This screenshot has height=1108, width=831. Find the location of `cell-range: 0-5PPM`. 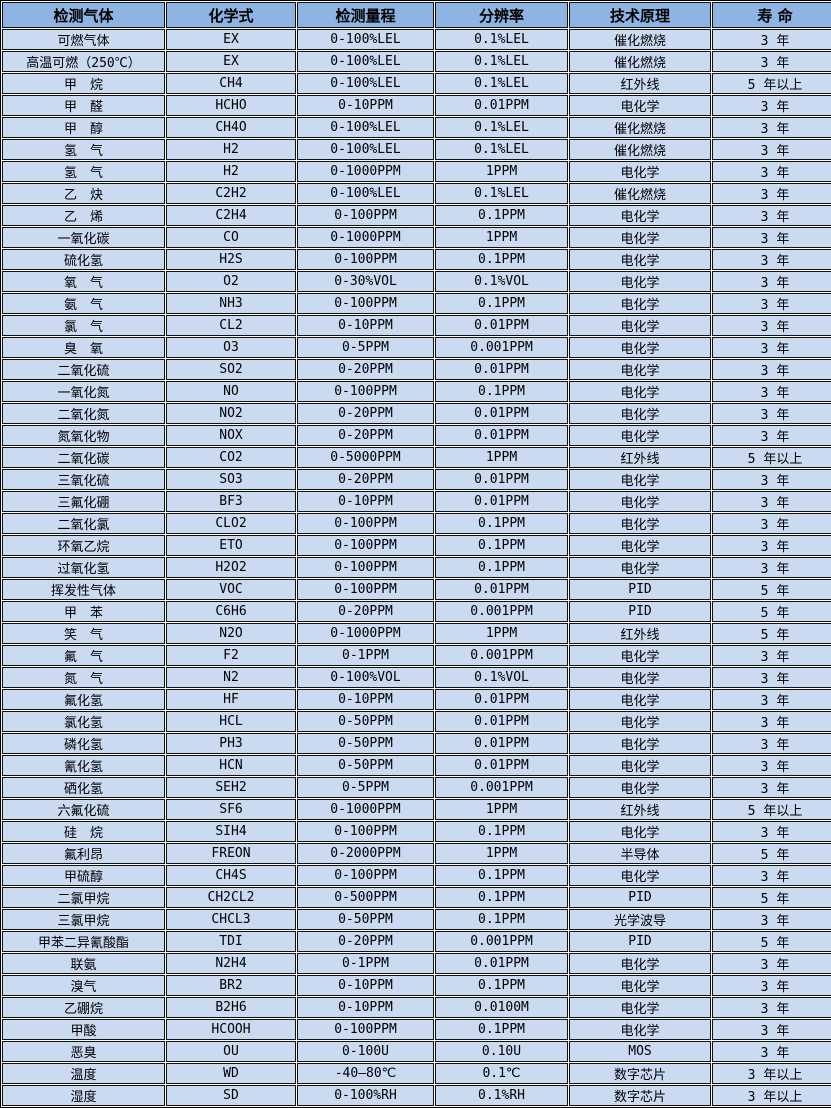

cell-range: 0-5PPM is located at coordinates (365, 787).